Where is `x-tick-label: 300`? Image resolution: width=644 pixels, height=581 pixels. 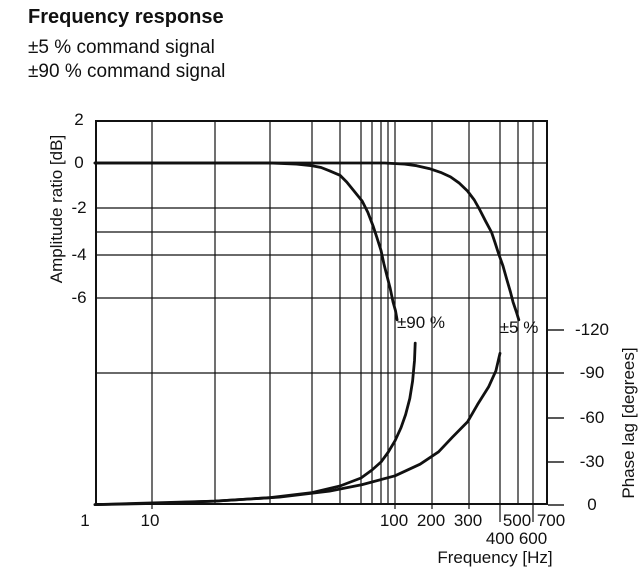
x-tick-label: 300 is located at coordinates (468, 520).